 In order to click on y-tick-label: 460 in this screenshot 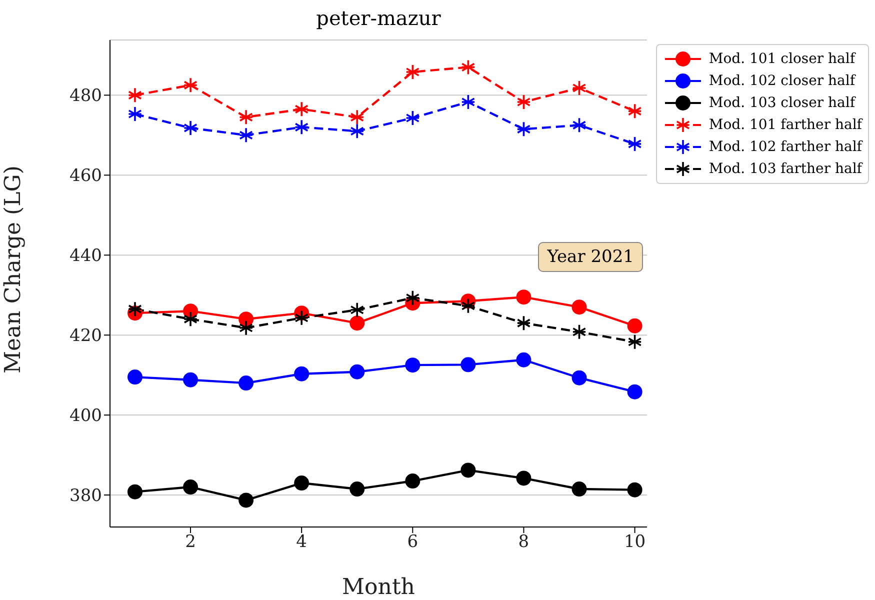, I will do `click(86, 176)`.